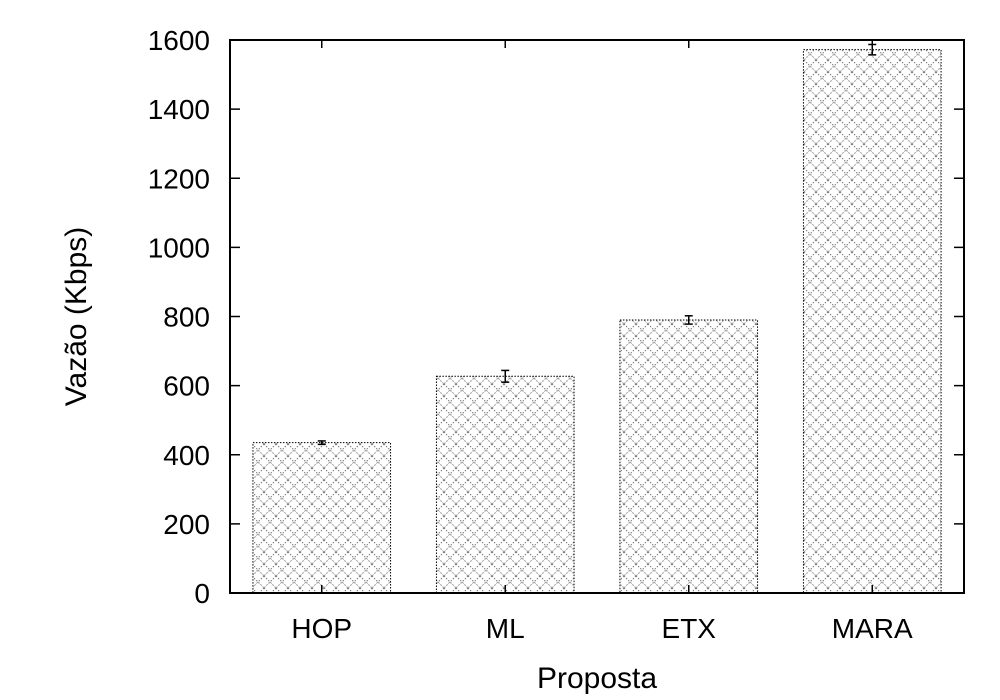 The height and width of the screenshot is (700, 1000). I want to click on error-bar-hop, so click(321, 443).